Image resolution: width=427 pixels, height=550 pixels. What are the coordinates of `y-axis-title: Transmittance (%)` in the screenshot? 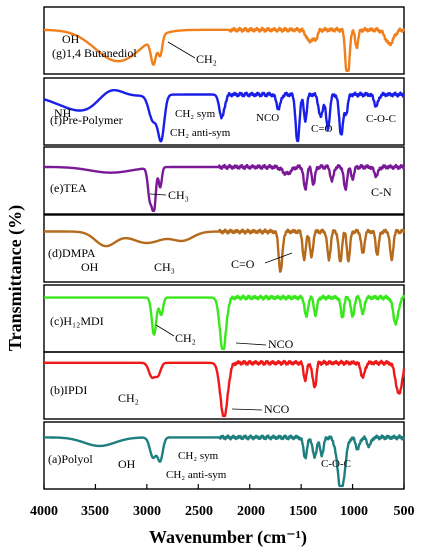 It's located at (15, 278).